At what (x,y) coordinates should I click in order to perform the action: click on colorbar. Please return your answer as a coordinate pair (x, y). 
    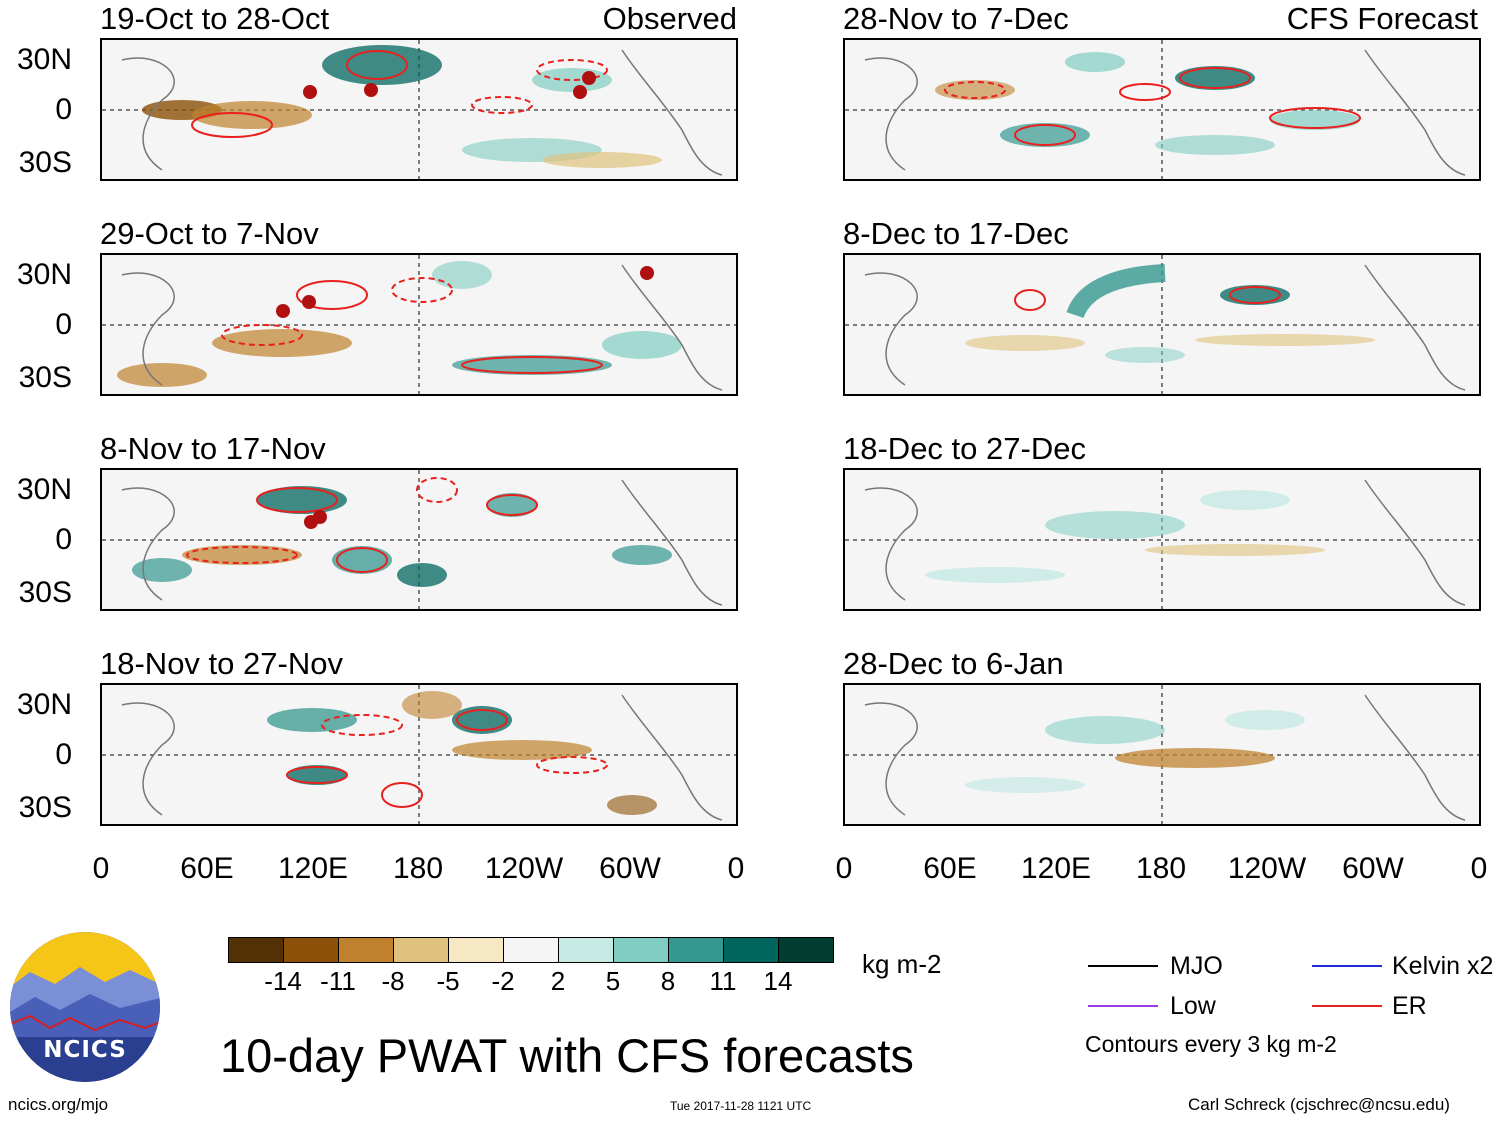
    Looking at the image, I should click on (531, 950).